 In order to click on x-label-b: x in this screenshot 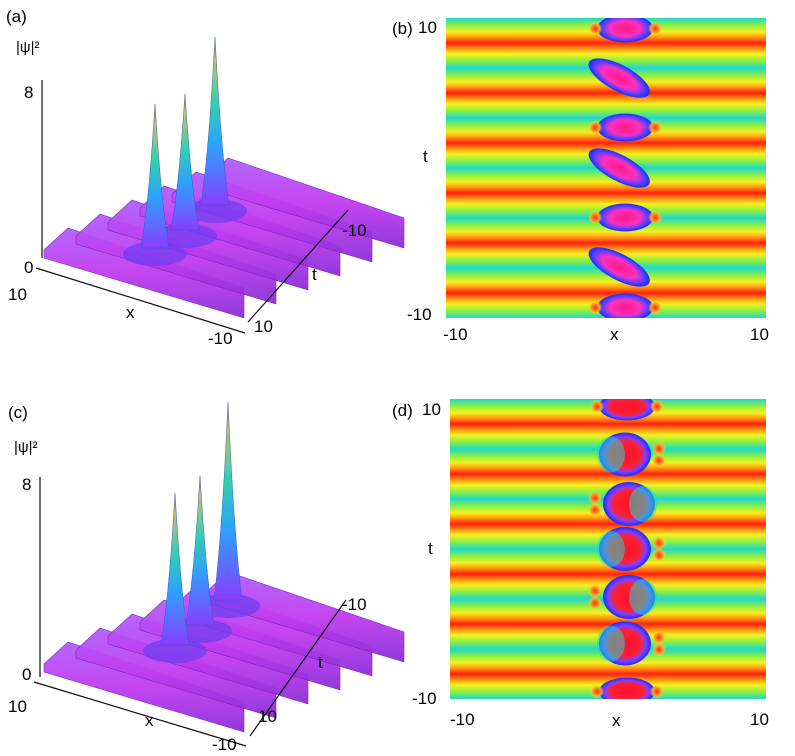, I will do `click(614, 334)`.